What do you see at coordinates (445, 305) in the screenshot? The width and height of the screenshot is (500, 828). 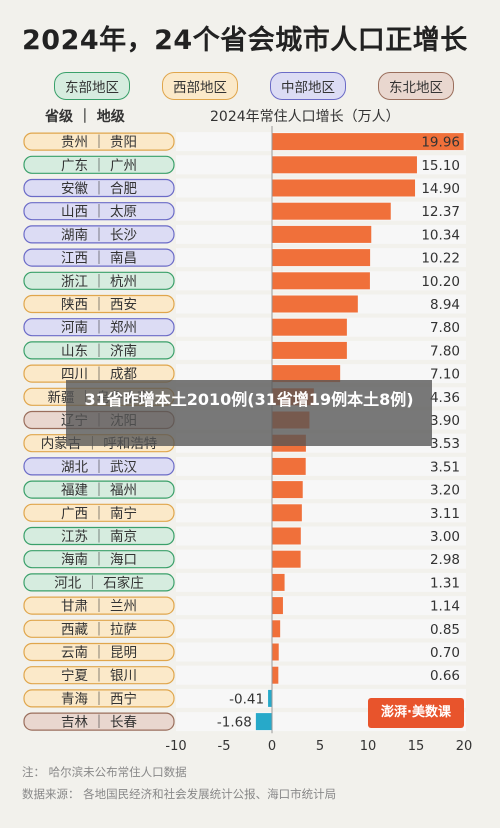 I see `value-label: 8.94` at bounding box center [445, 305].